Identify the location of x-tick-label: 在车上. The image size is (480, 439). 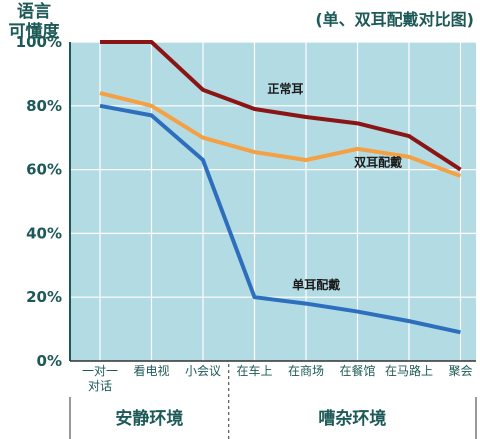
(254, 370).